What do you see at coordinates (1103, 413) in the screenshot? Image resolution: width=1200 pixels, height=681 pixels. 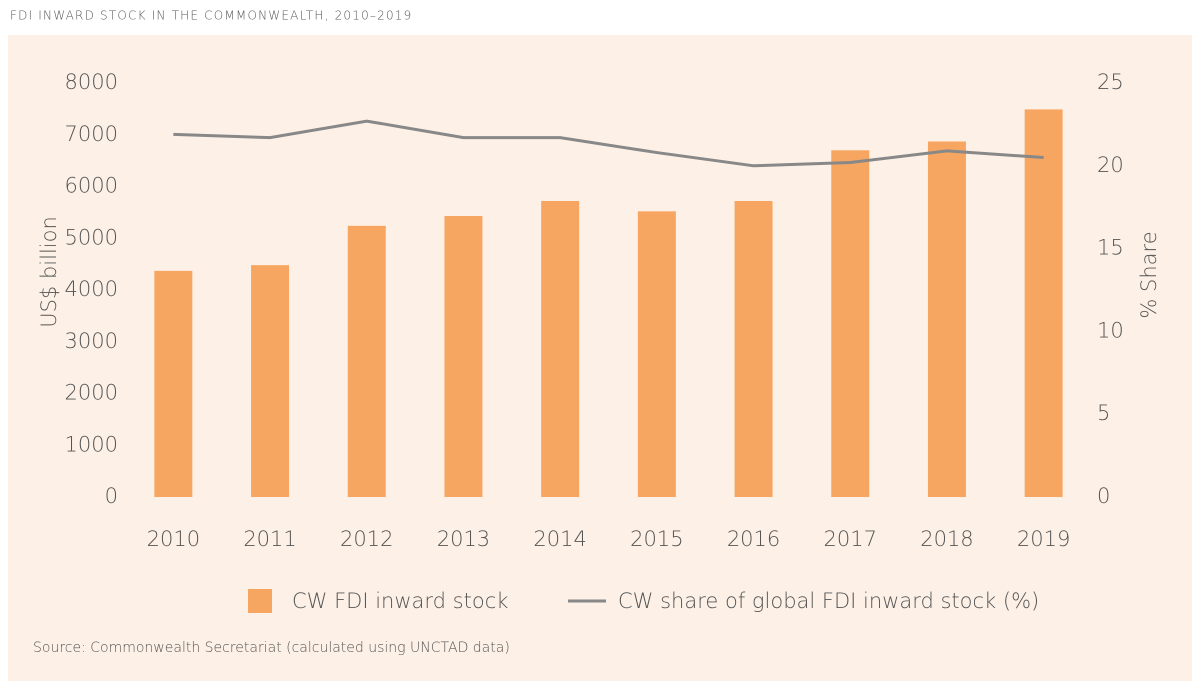 I see `y2-tick-label: 5` at bounding box center [1103, 413].